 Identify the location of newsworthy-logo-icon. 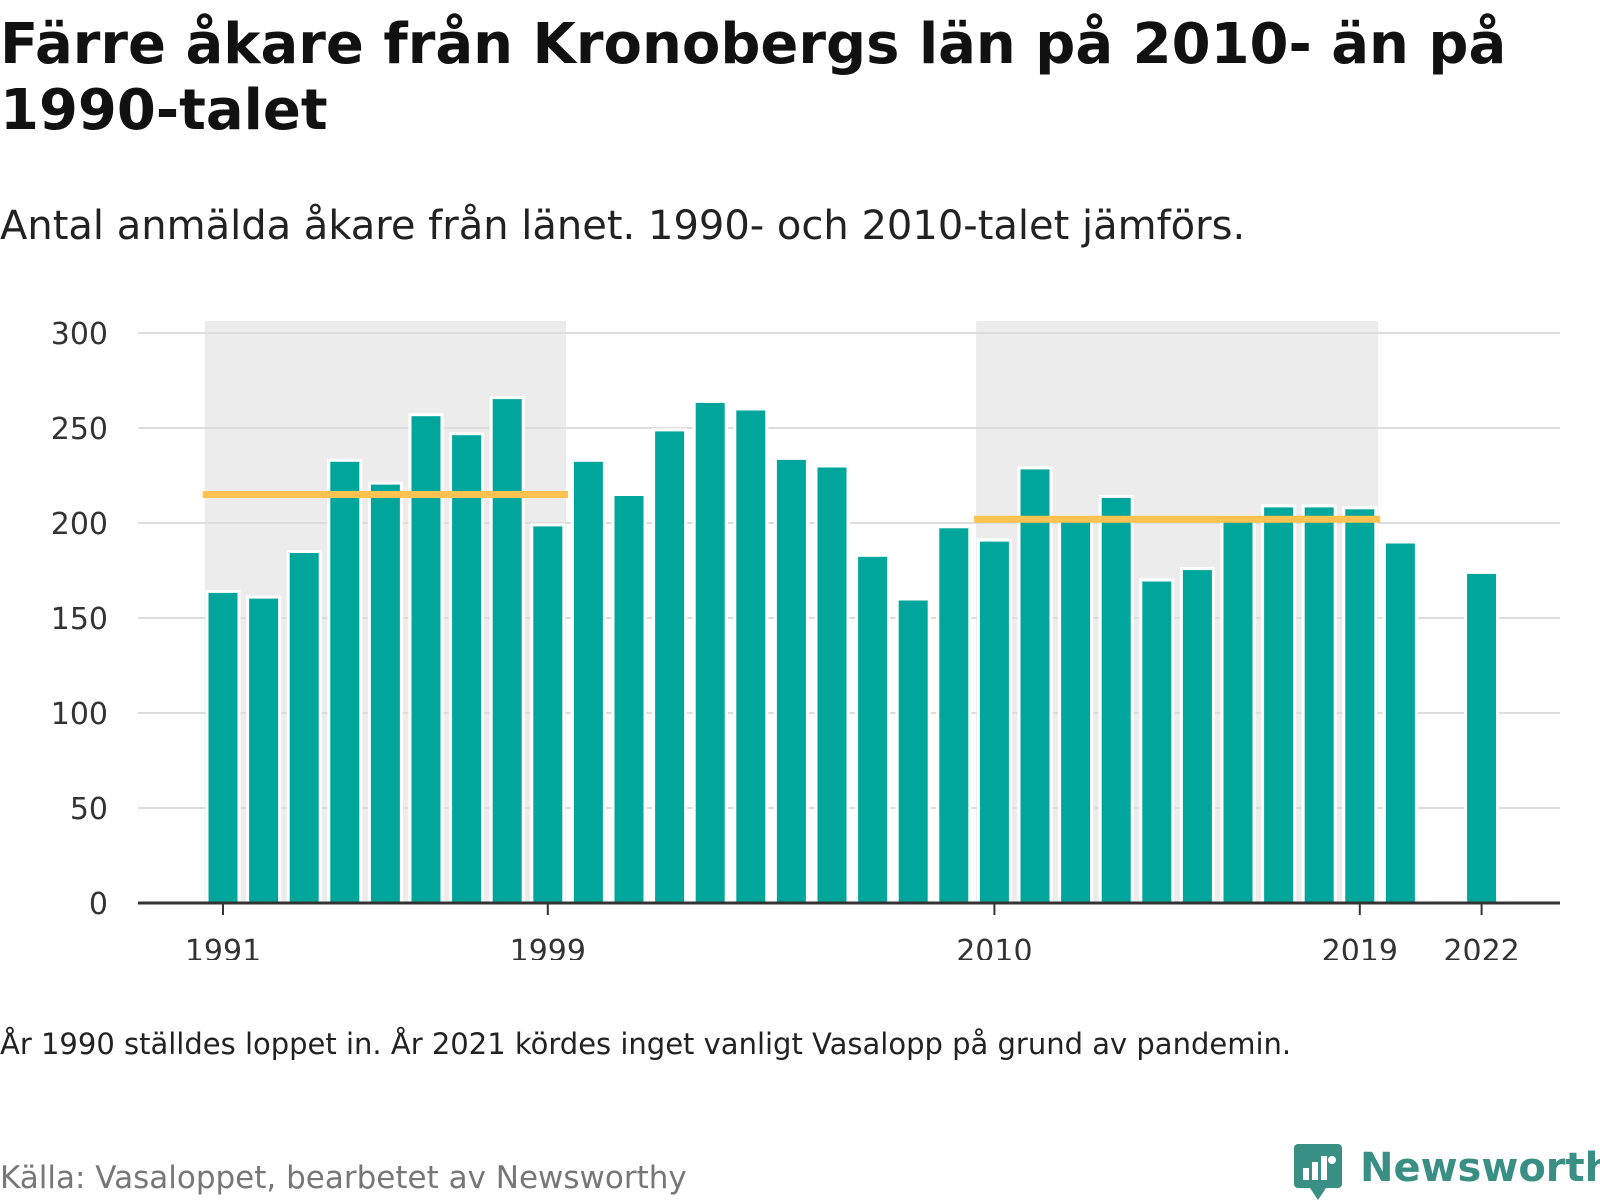
(1318, 1172).